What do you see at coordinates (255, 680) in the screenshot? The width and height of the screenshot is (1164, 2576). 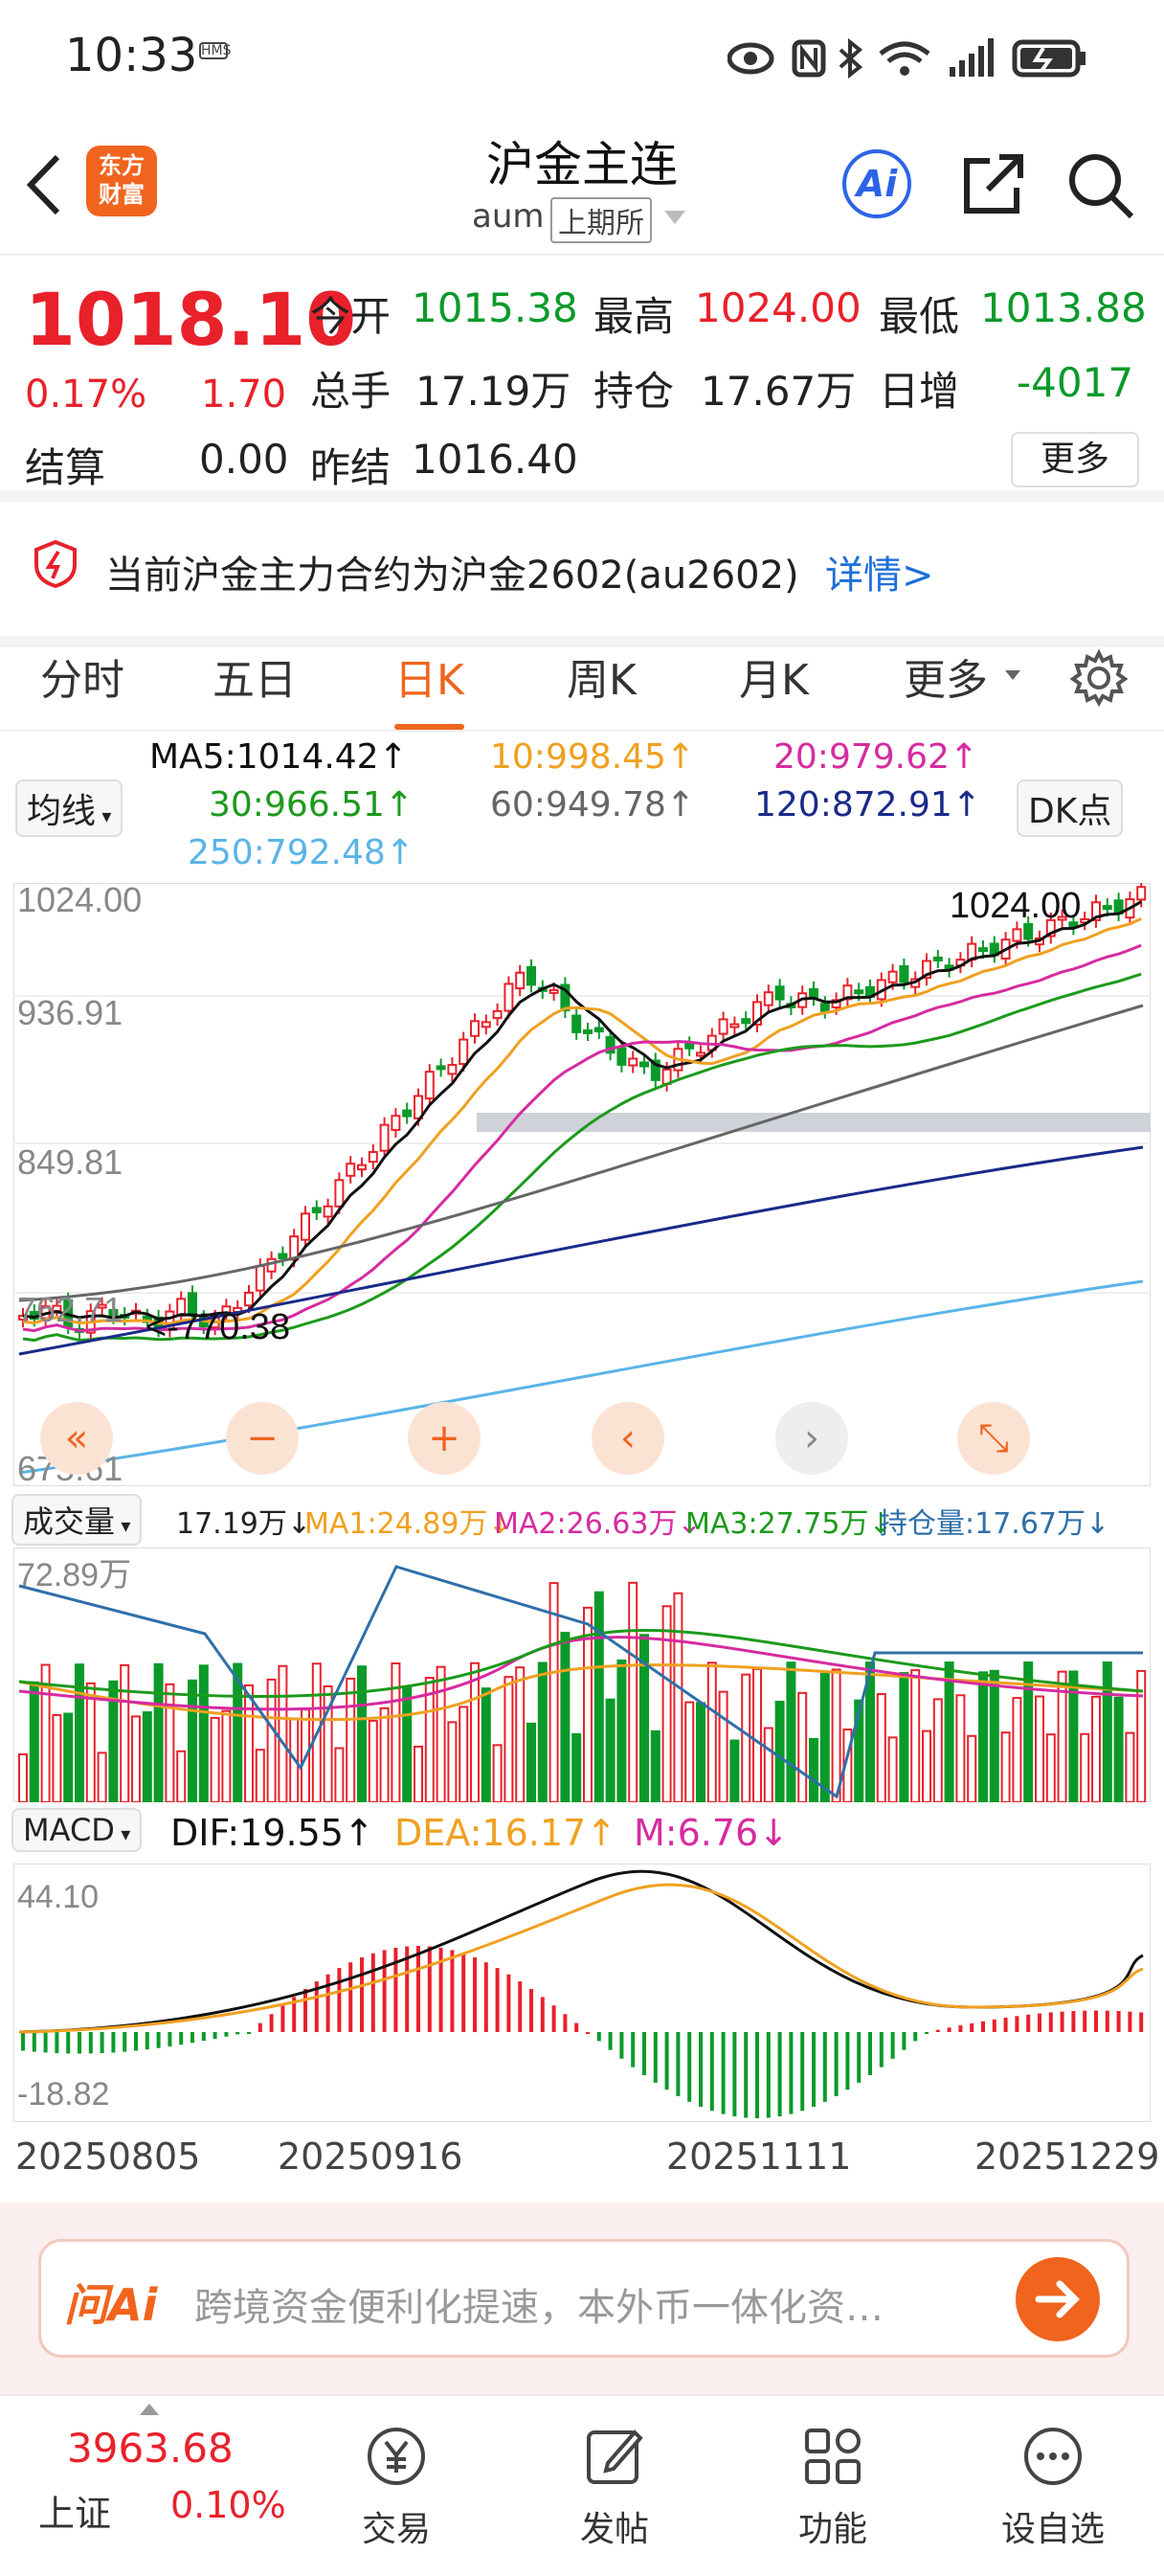 I see `tab-five-day: 五日` at bounding box center [255, 680].